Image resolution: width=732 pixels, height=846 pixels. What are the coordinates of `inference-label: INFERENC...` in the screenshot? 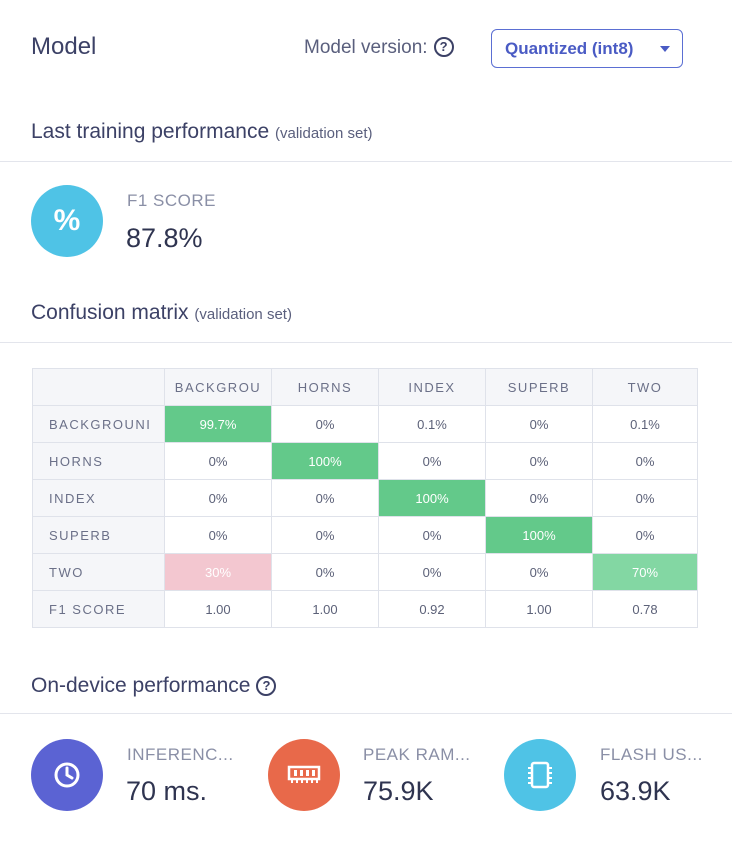 It's located at (180, 754).